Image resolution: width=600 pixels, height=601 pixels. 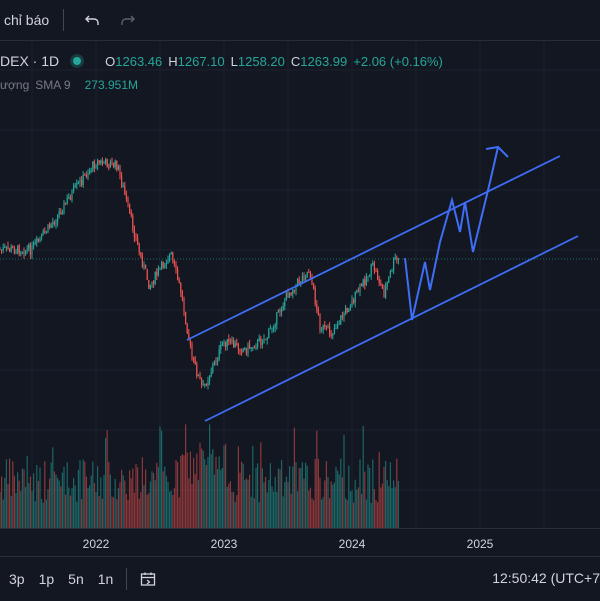 I want to click on range-1p-button: 1p, so click(x=46, y=579).